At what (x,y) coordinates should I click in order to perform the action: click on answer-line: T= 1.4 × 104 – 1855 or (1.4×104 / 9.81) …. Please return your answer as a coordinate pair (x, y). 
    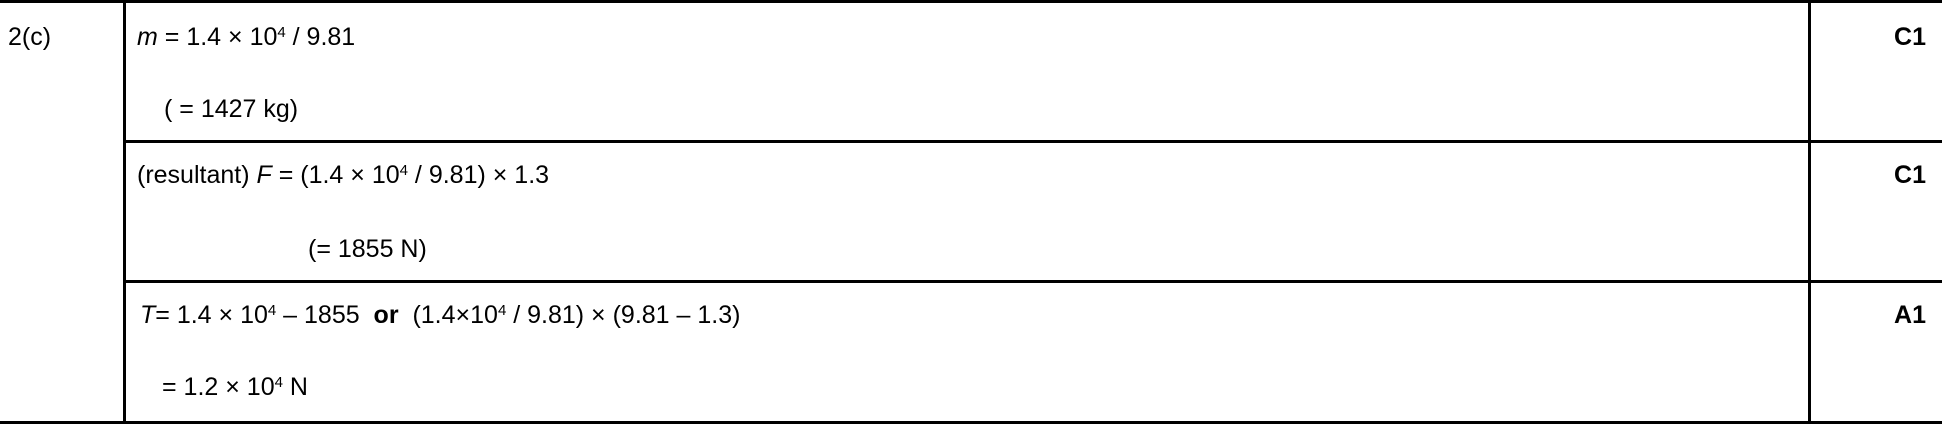
    Looking at the image, I should click on (440, 315).